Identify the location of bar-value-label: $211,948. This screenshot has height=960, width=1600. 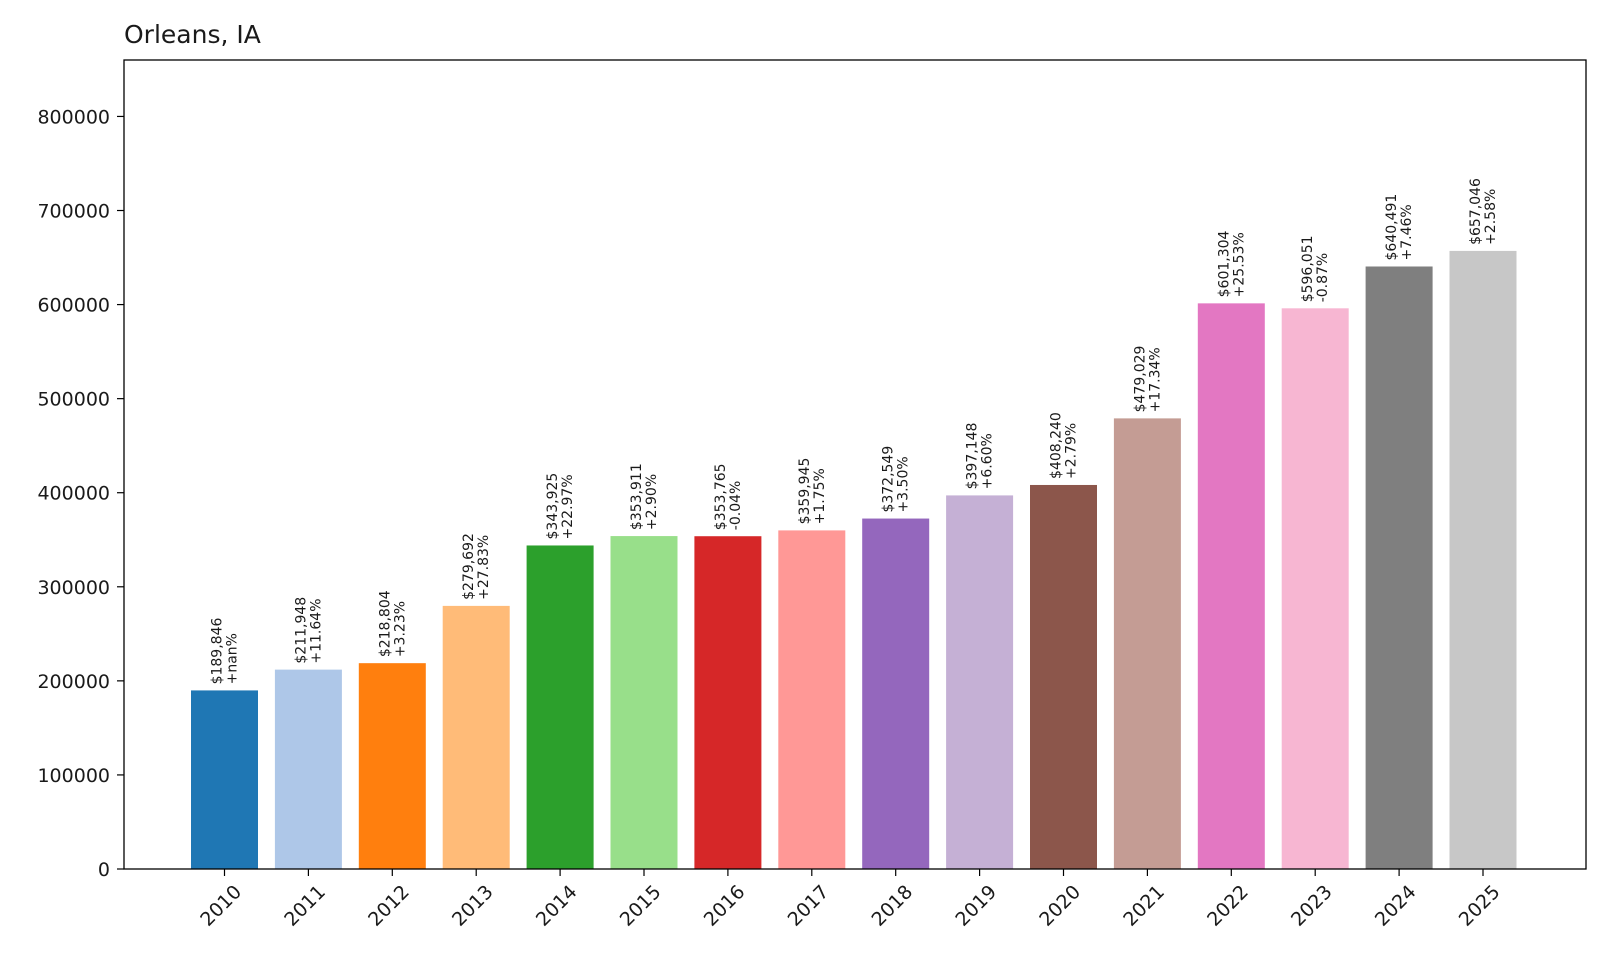
(301, 630).